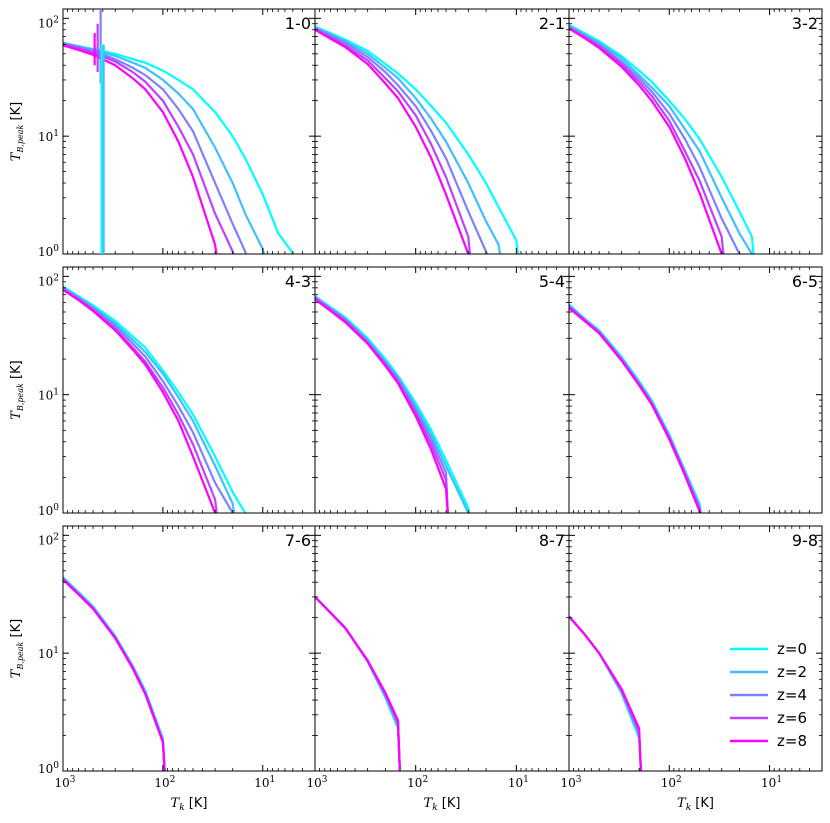 This screenshot has width=830, height=823. Describe the element at coordinates (792, 718) in the screenshot. I see `legend-label: z=6` at that location.